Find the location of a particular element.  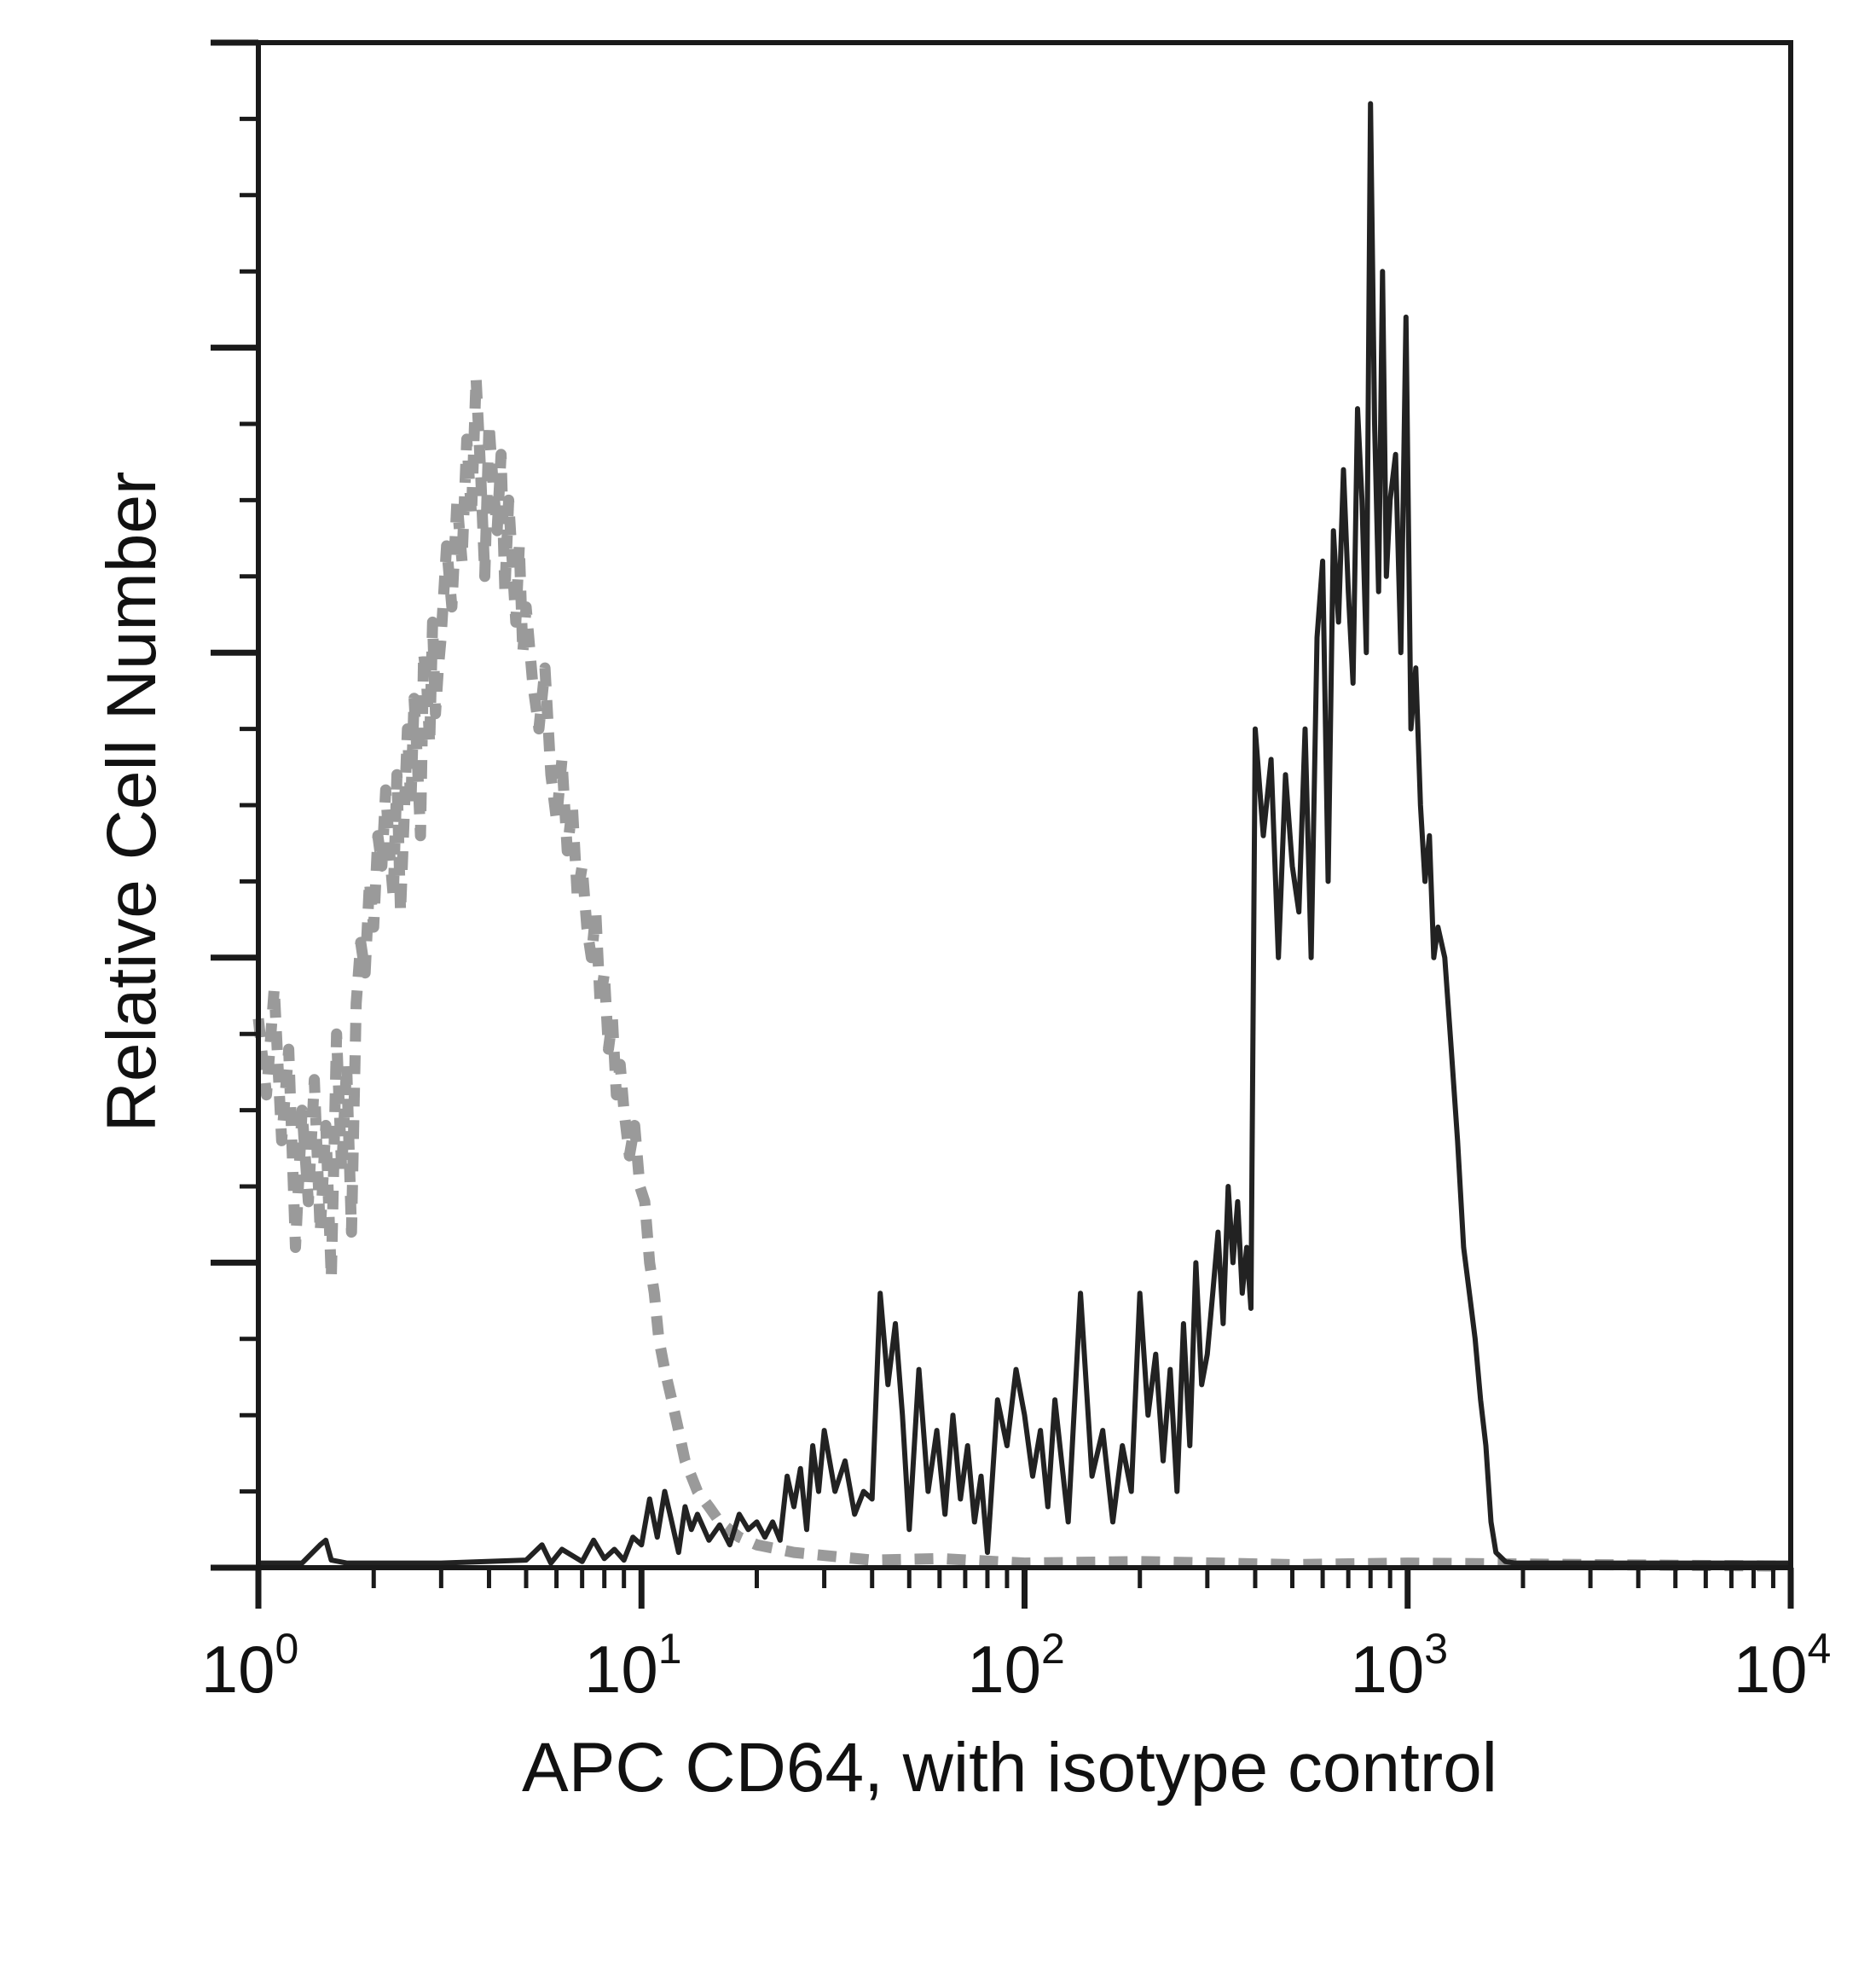

x-tick-labels: 10⁰ 10¹ 10² 10³ 10⁴ is located at coordinates (1017, 1666).